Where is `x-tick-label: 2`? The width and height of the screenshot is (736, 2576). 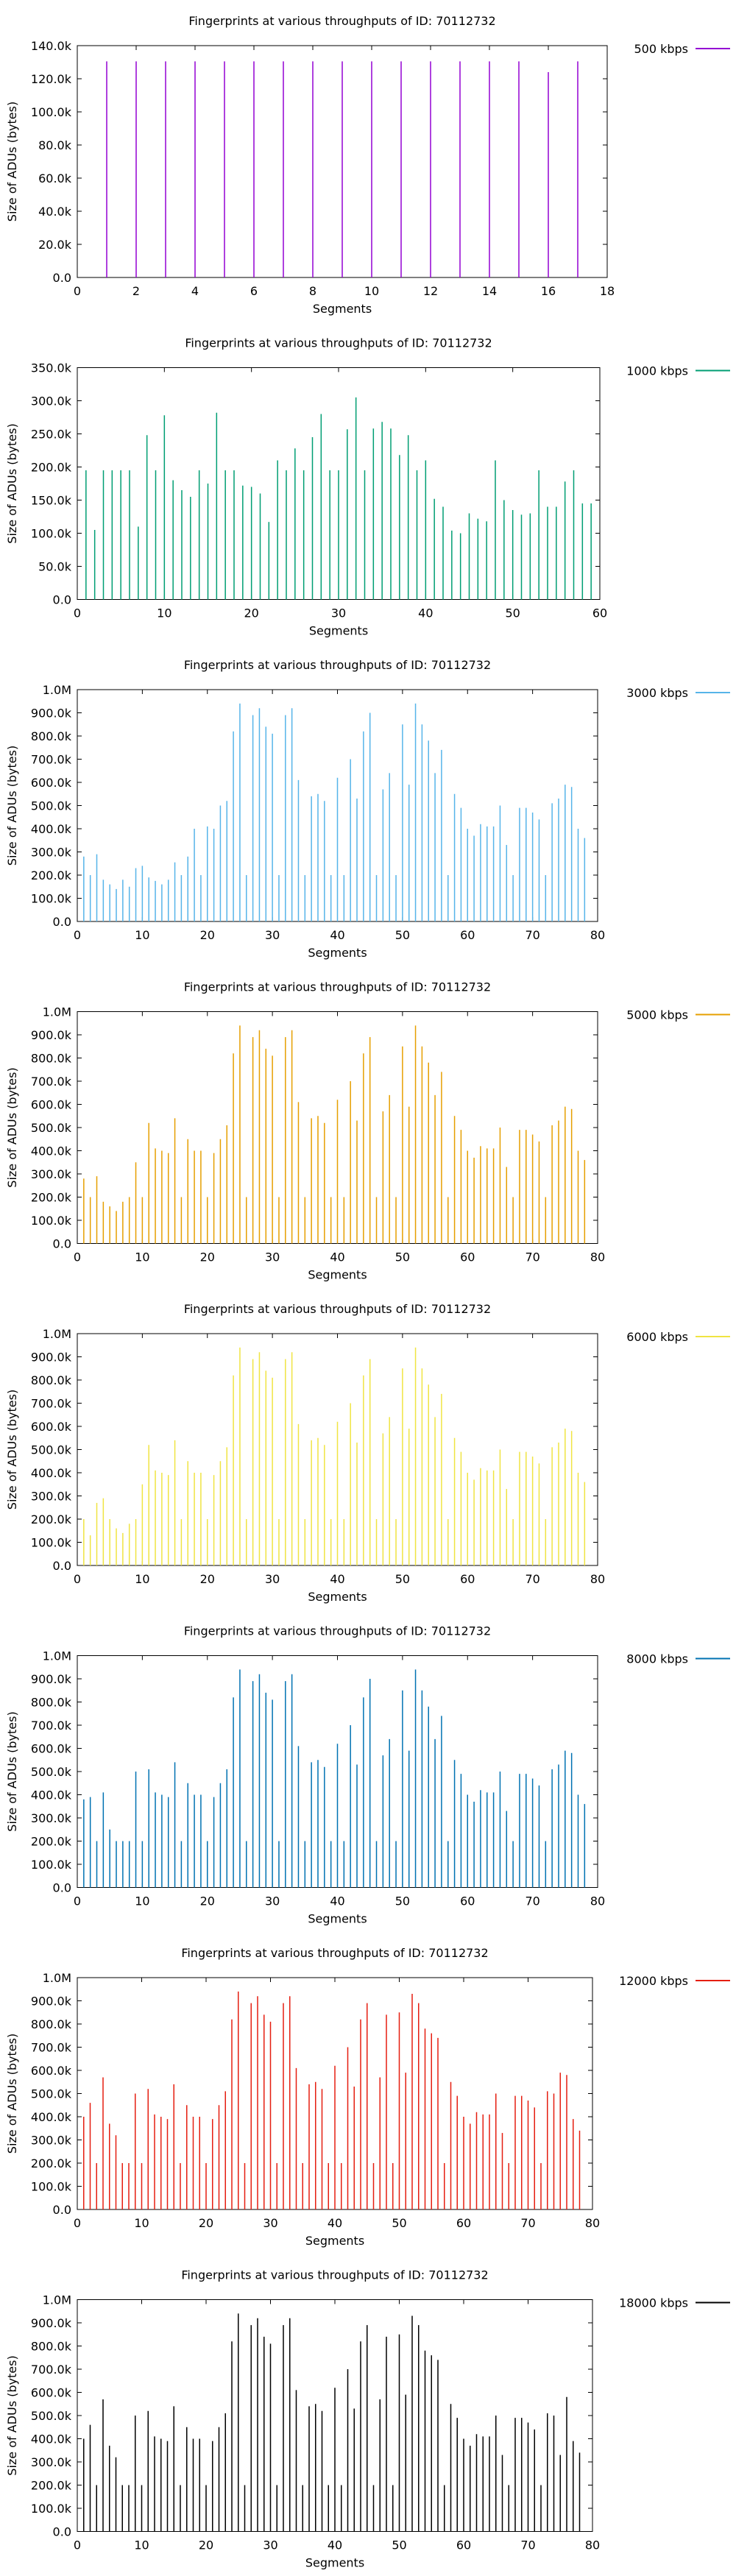 x-tick-label: 2 is located at coordinates (136, 291).